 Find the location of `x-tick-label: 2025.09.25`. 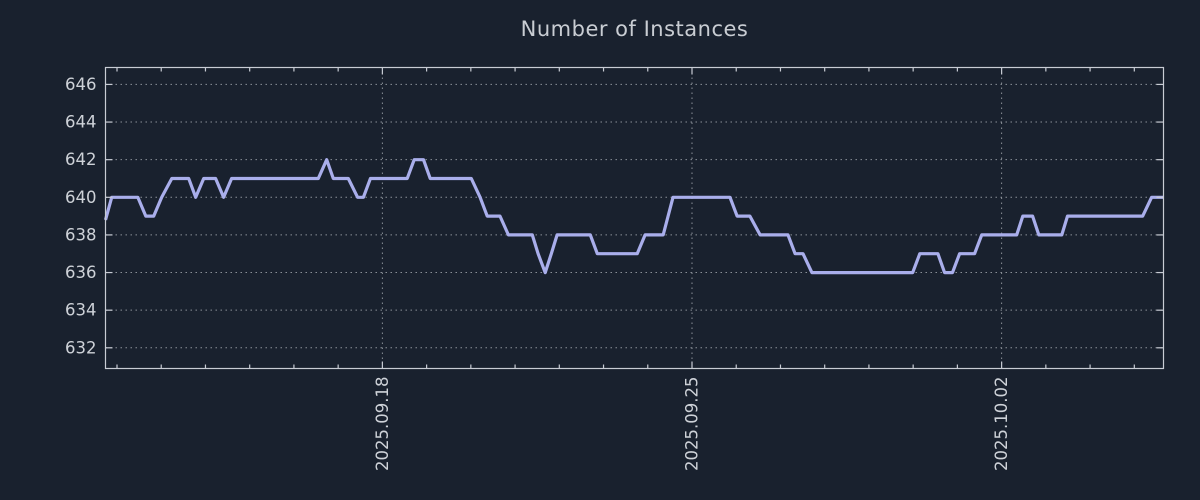

x-tick-label: 2025.09.25 is located at coordinates (692, 424).